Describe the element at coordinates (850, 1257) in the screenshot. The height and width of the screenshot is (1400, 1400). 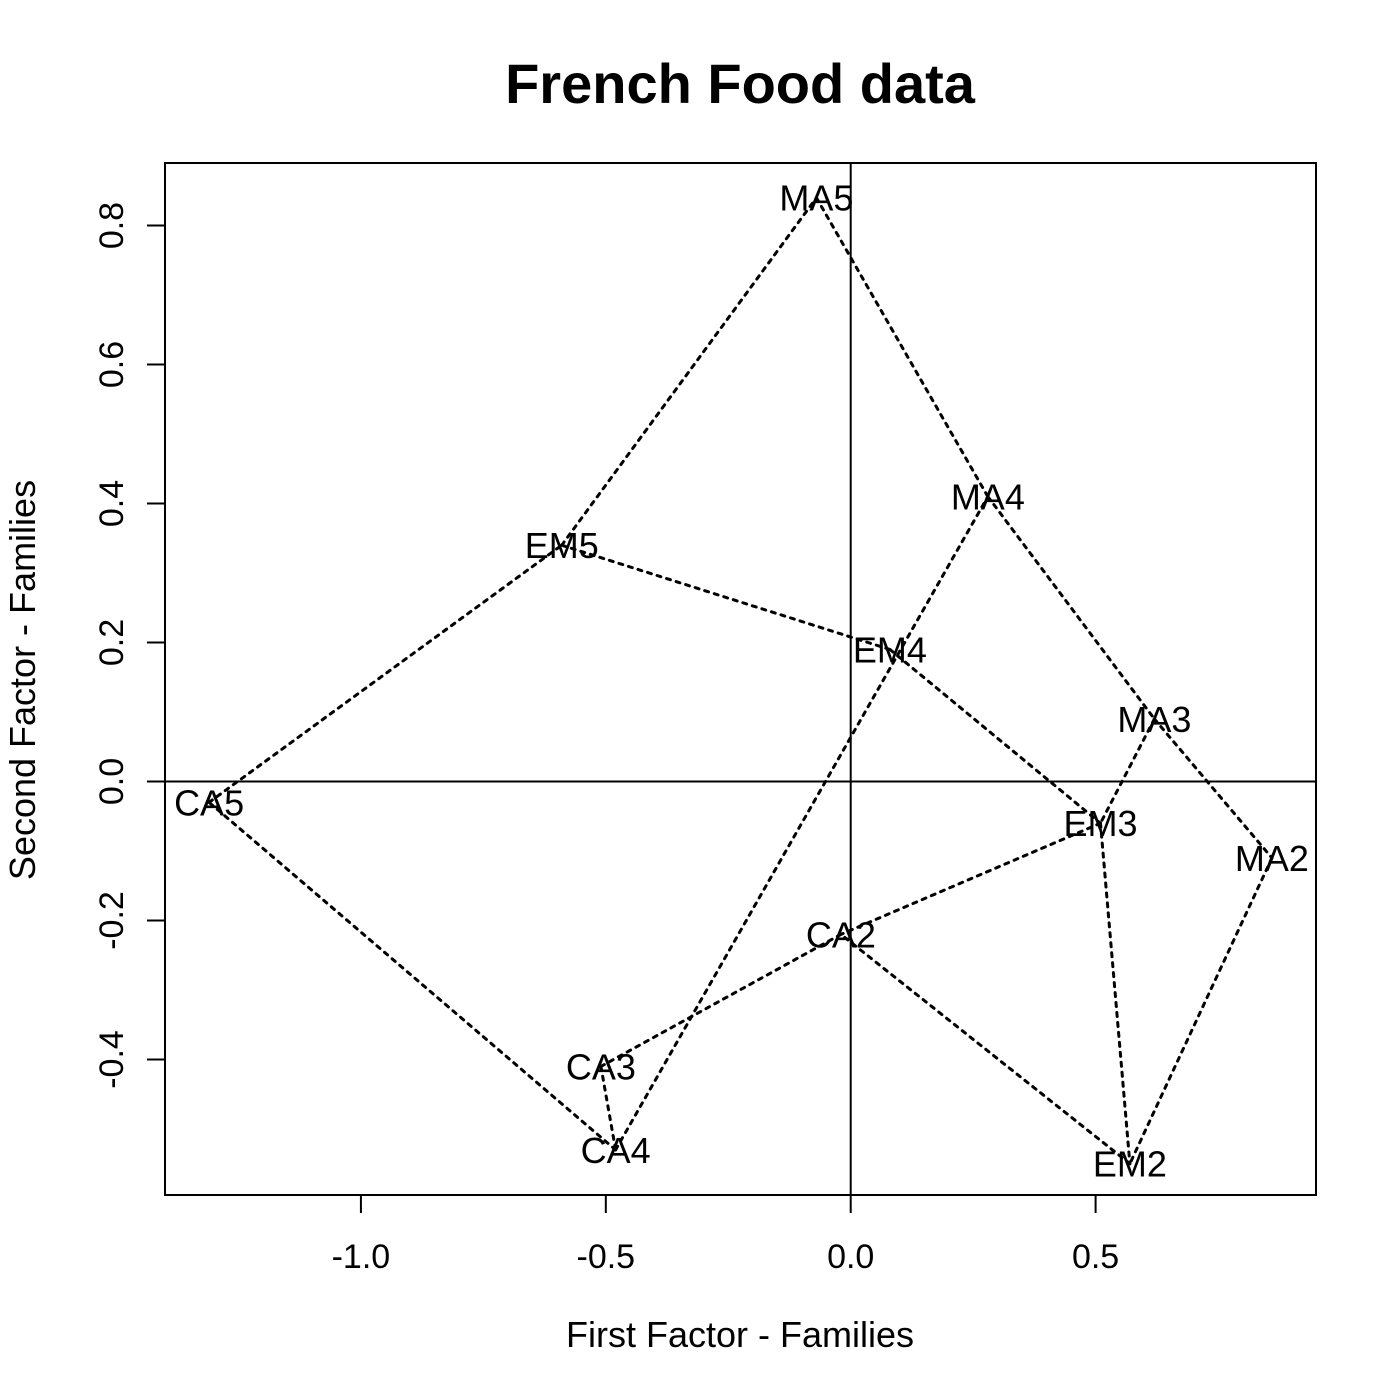
I see `x-tick-label: 0.0` at that location.